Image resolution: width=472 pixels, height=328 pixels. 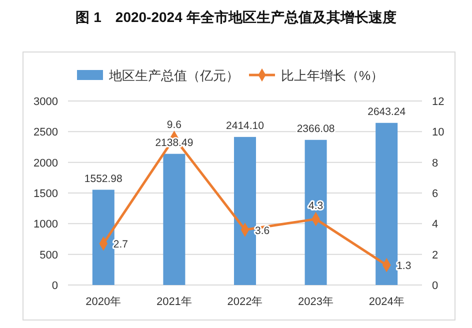 I want to click on y-tick-label: 500, so click(x=49, y=255).